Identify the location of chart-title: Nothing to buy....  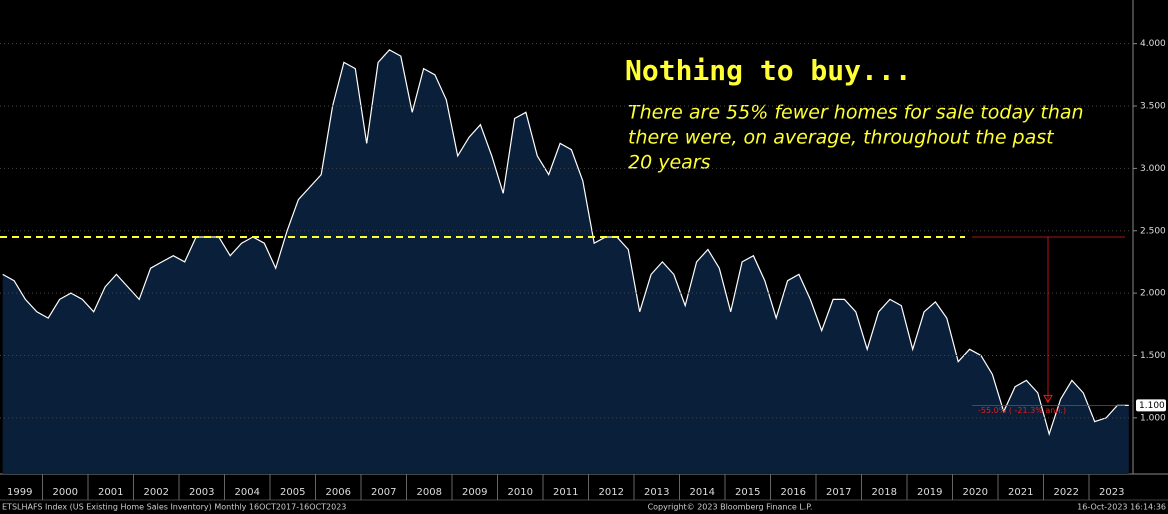
(768, 70).